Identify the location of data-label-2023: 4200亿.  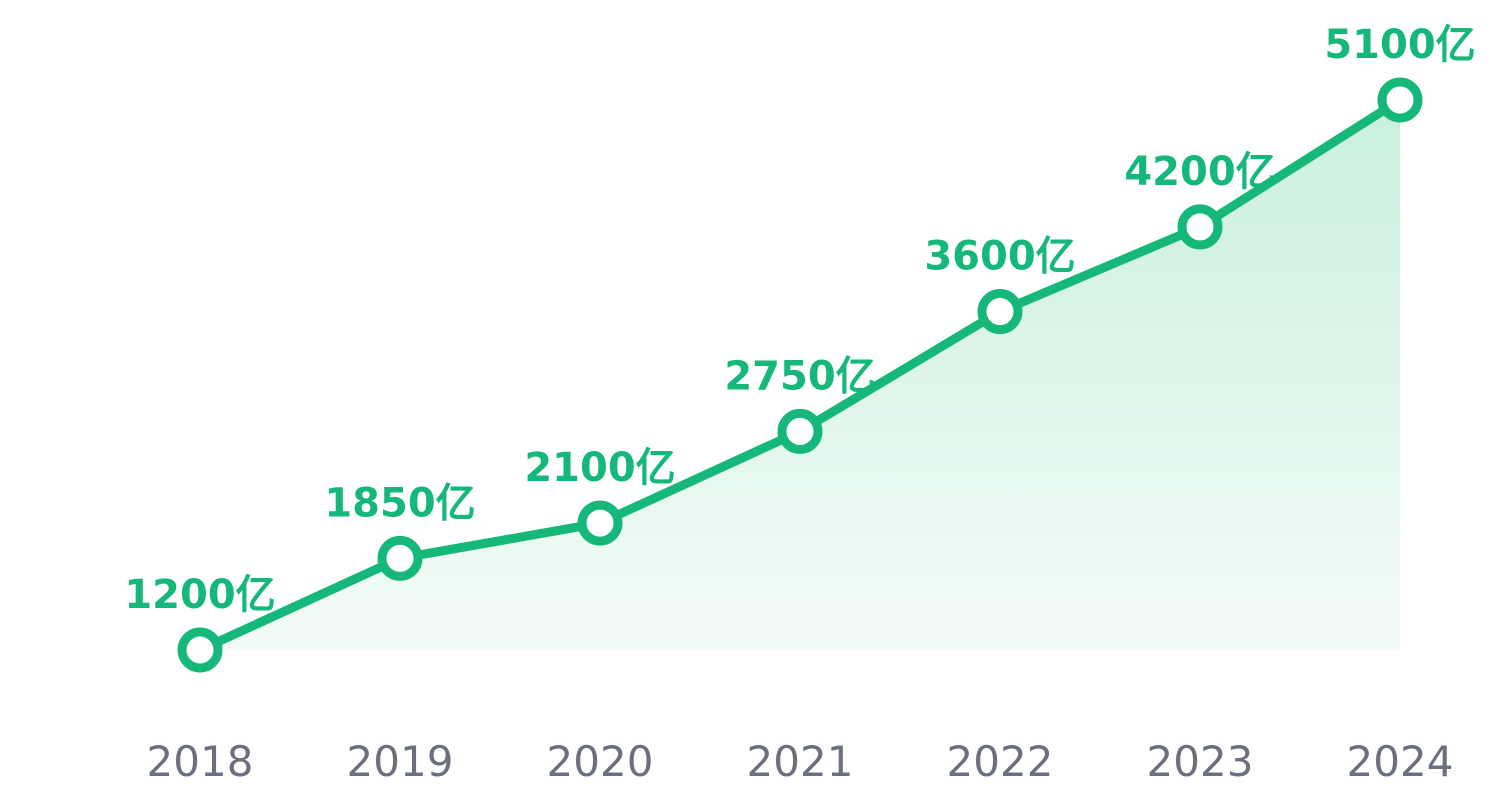
(1199, 172).